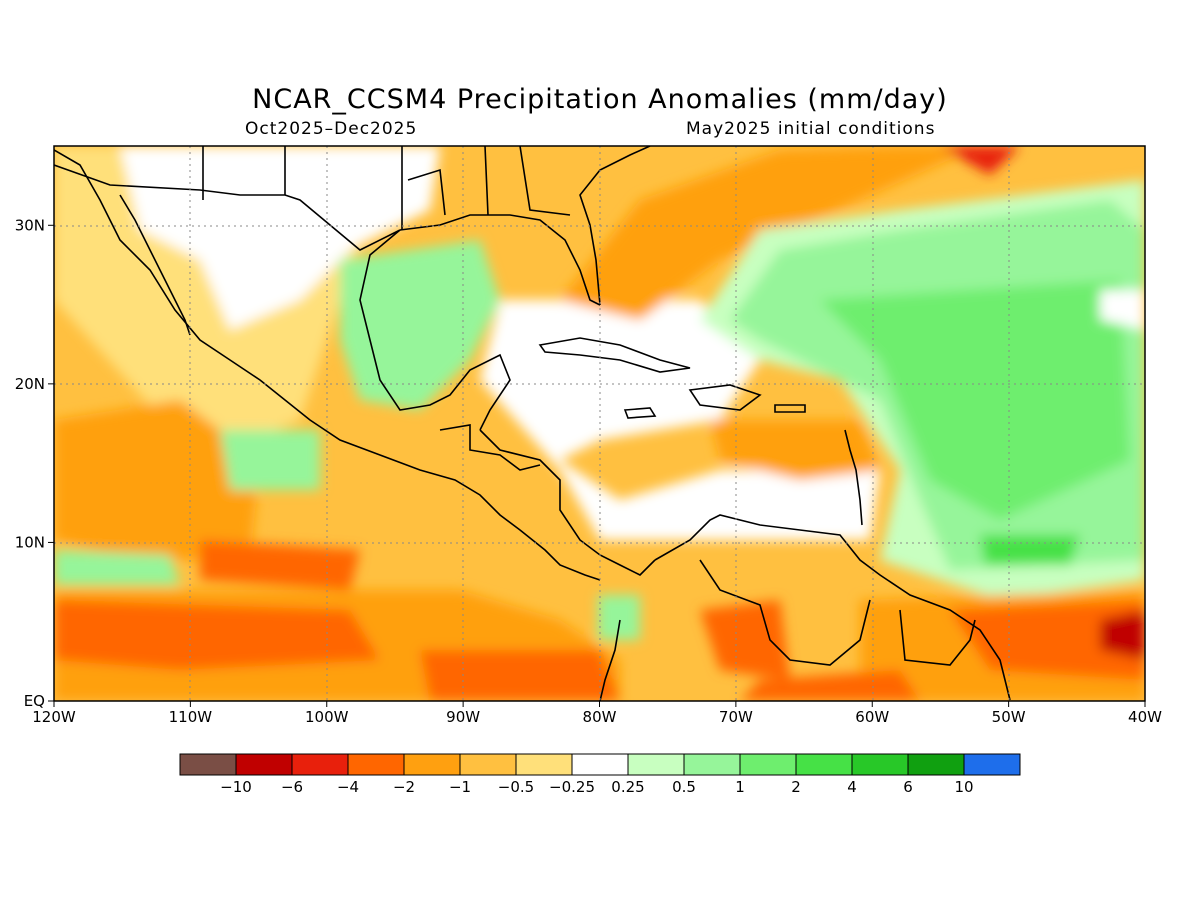 Image resolution: width=1200 pixels, height=900 pixels. I want to click on lon-tick-label: 110W, so click(191, 717).